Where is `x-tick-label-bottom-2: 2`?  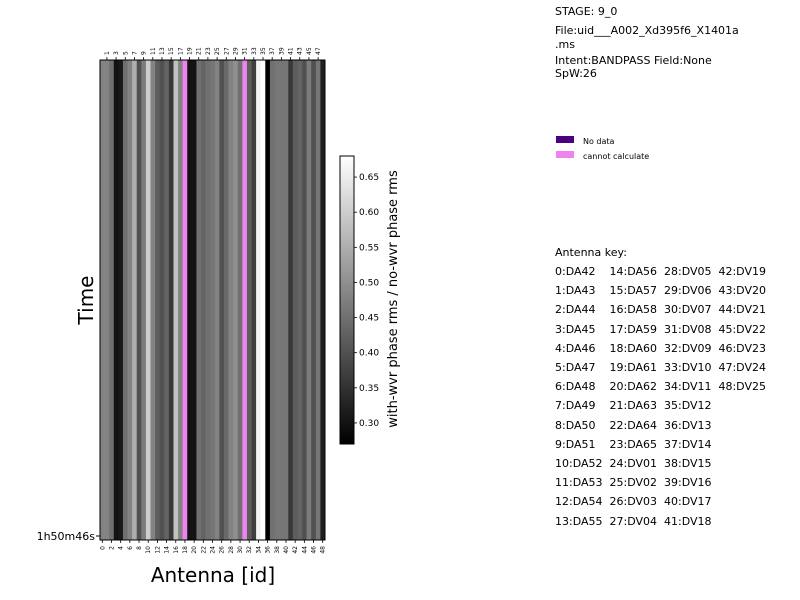 x-tick-label-bottom-2: 2 is located at coordinates (111, 548).